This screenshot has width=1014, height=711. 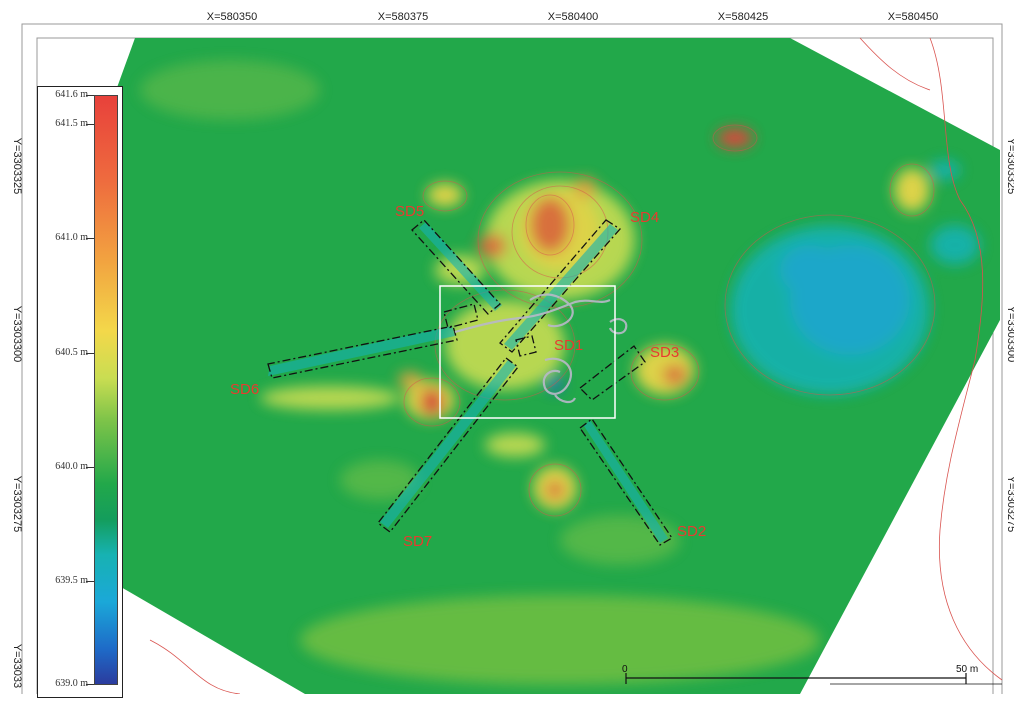 What do you see at coordinates (626, 482) in the screenshot?
I see `trench-sd2` at bounding box center [626, 482].